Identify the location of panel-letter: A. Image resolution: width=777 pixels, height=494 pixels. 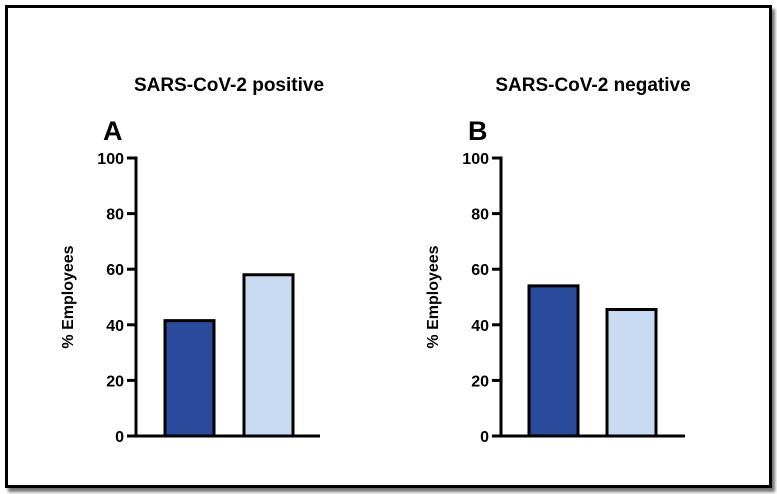
(113, 131).